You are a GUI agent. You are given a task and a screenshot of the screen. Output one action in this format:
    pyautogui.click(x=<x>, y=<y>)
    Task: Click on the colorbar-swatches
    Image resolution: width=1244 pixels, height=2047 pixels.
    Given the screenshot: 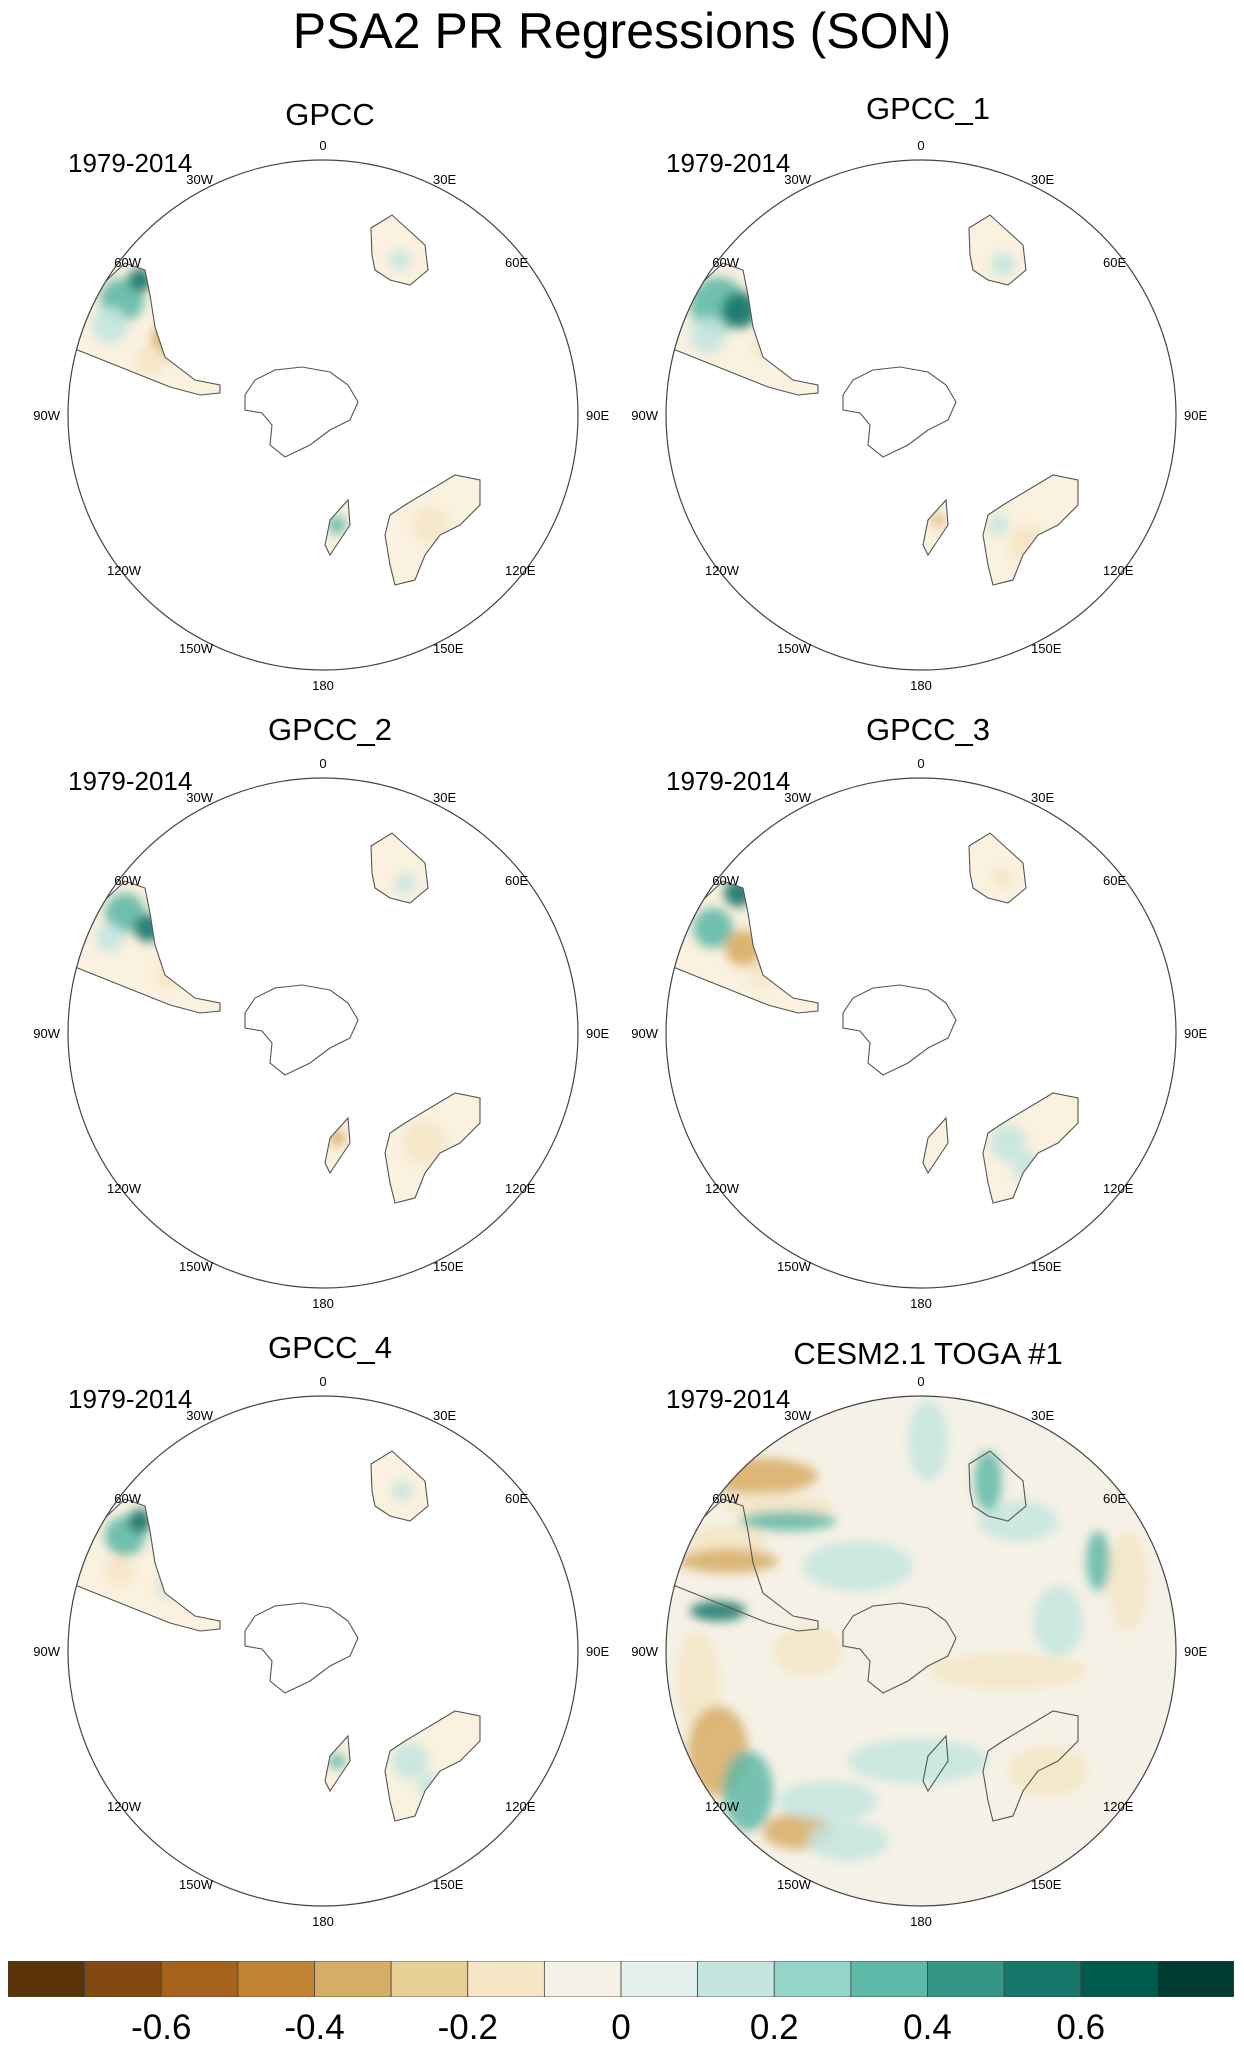 What is the action you would take?
    pyautogui.click(x=621, y=1979)
    